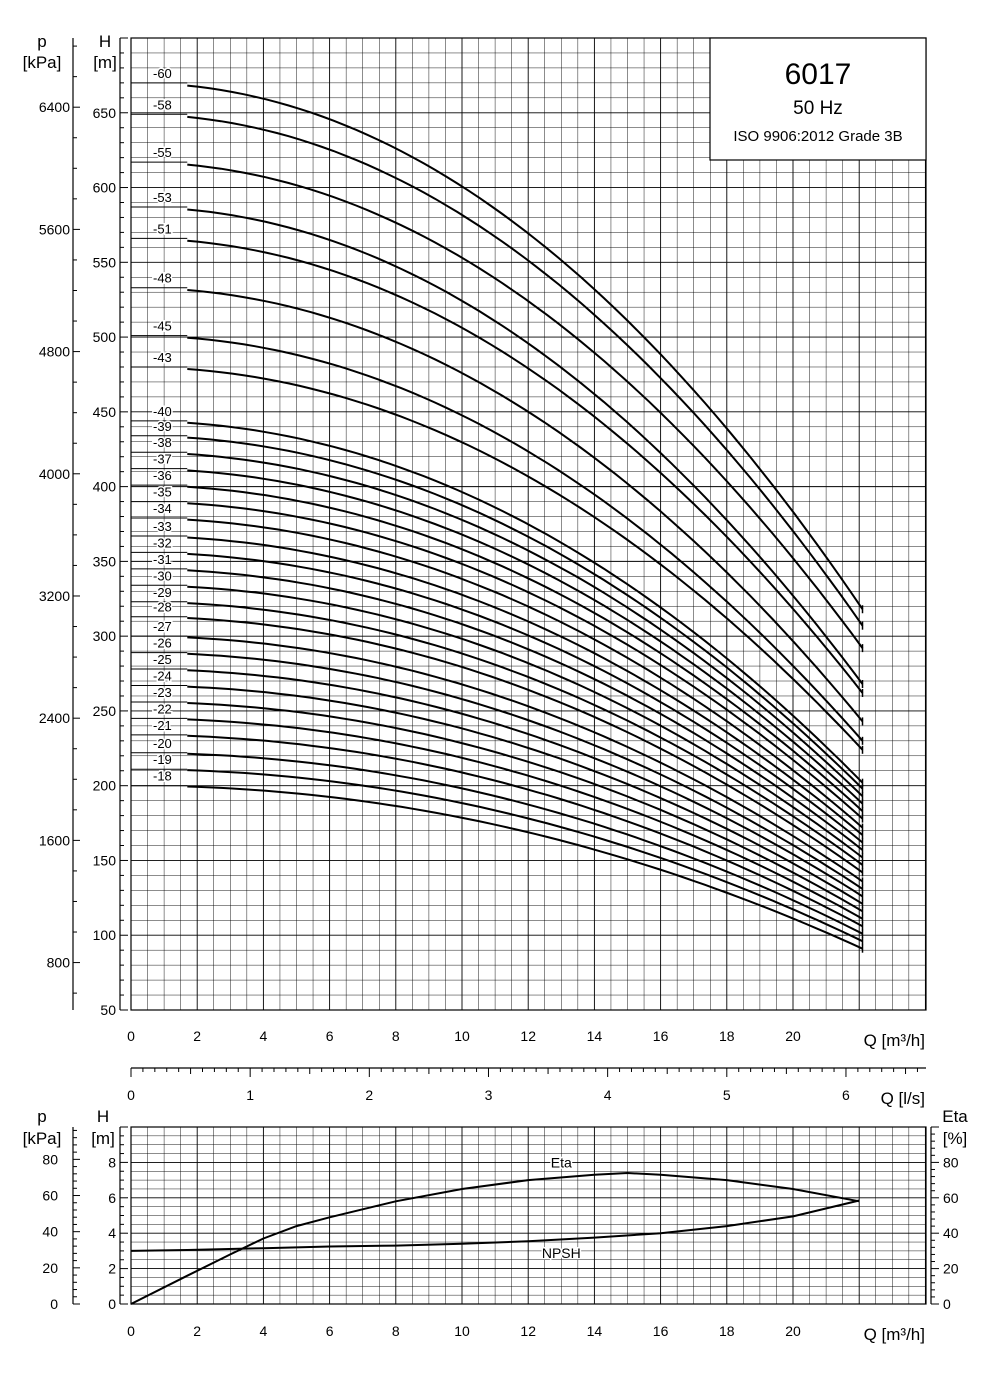  Describe the element at coordinates (162, 776) in the screenshot. I see `curve-label-18: -18` at that location.